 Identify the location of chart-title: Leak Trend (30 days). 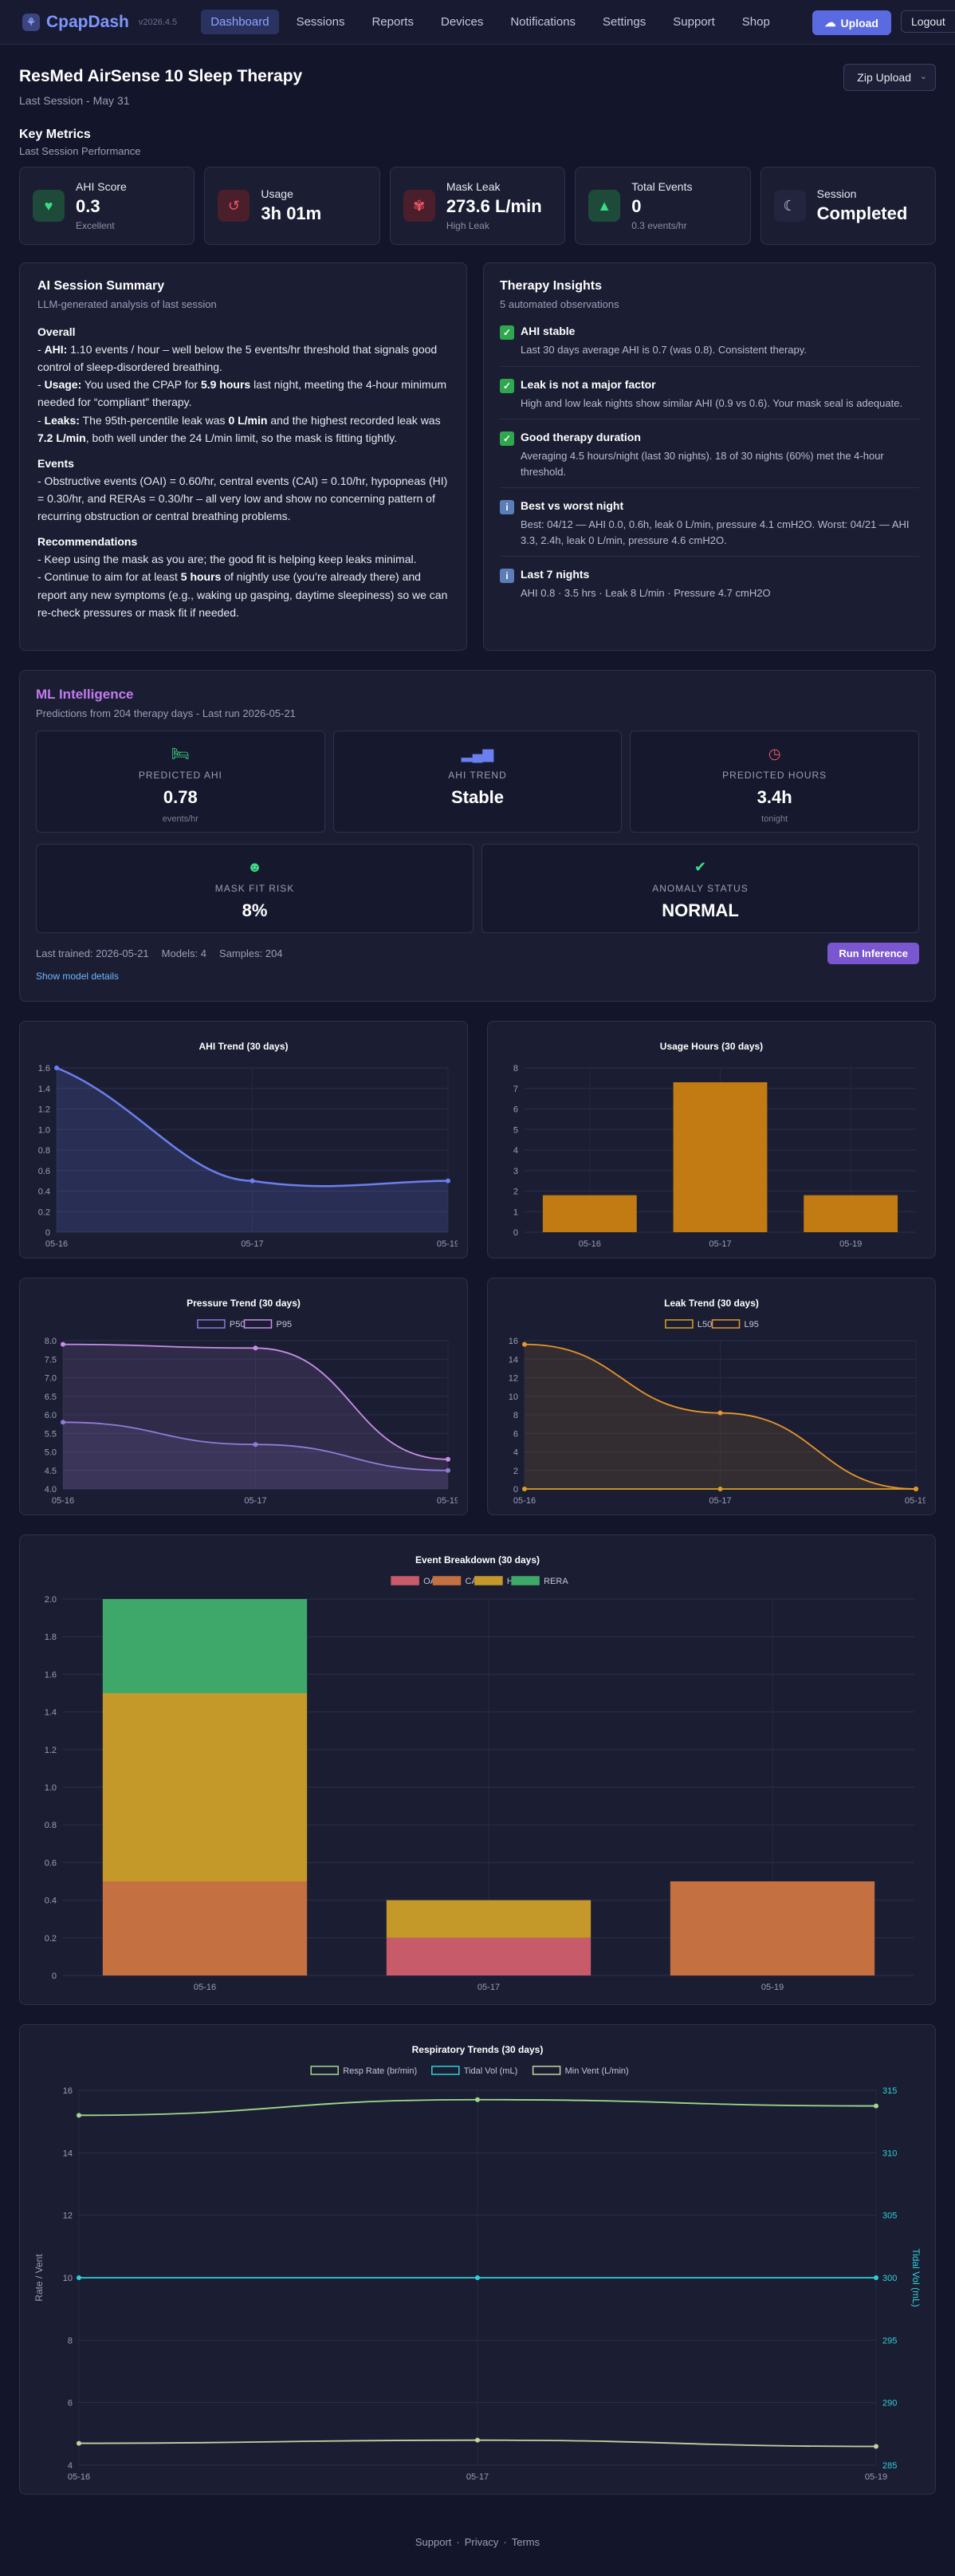
(711, 1303).